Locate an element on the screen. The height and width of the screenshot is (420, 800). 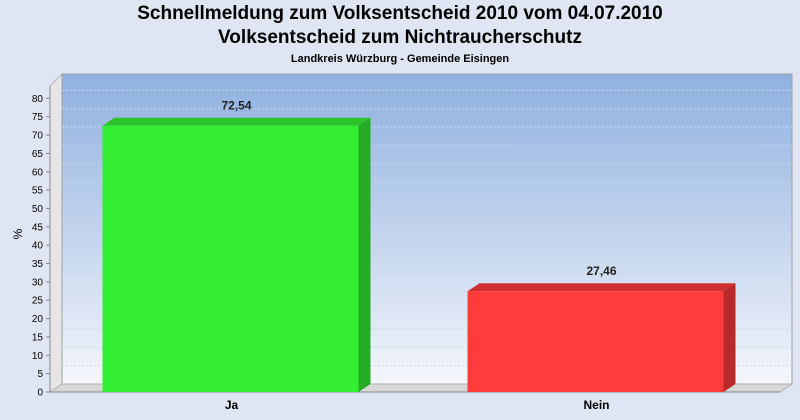
y-tick-label: 10 is located at coordinates (38, 356).